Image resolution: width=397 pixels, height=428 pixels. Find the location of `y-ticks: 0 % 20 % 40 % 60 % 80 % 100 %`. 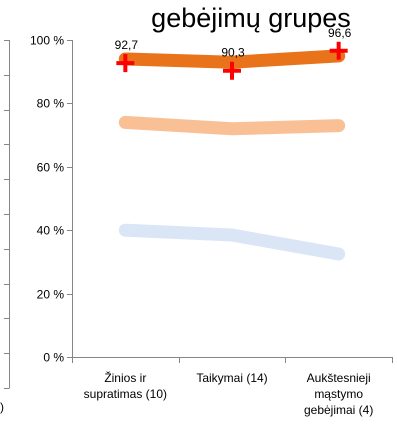

y-ticks: 0 % 20 % 40 % 60 % 80 % 100 % is located at coordinates (51, 199).